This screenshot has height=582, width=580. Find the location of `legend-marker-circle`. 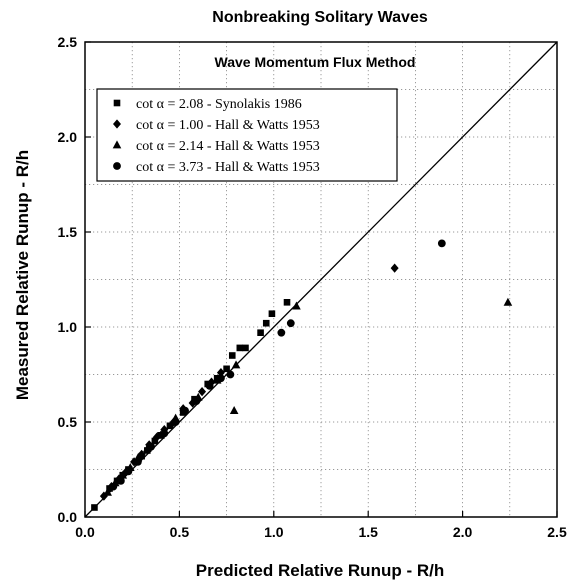

legend-marker-circle is located at coordinates (117, 166).